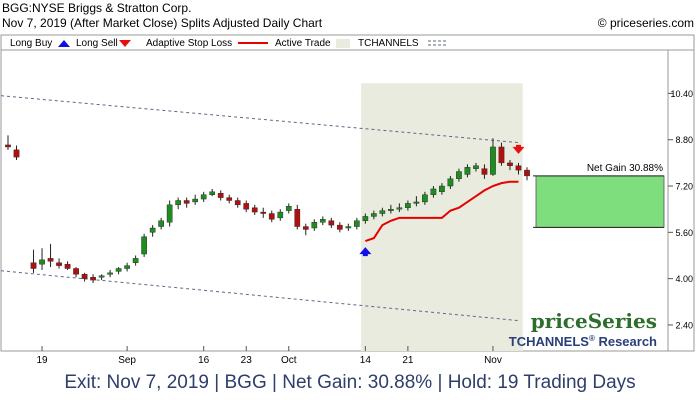  Describe the element at coordinates (684, 187) in the screenshot. I see `y-tick-label: 7.20` at that location.